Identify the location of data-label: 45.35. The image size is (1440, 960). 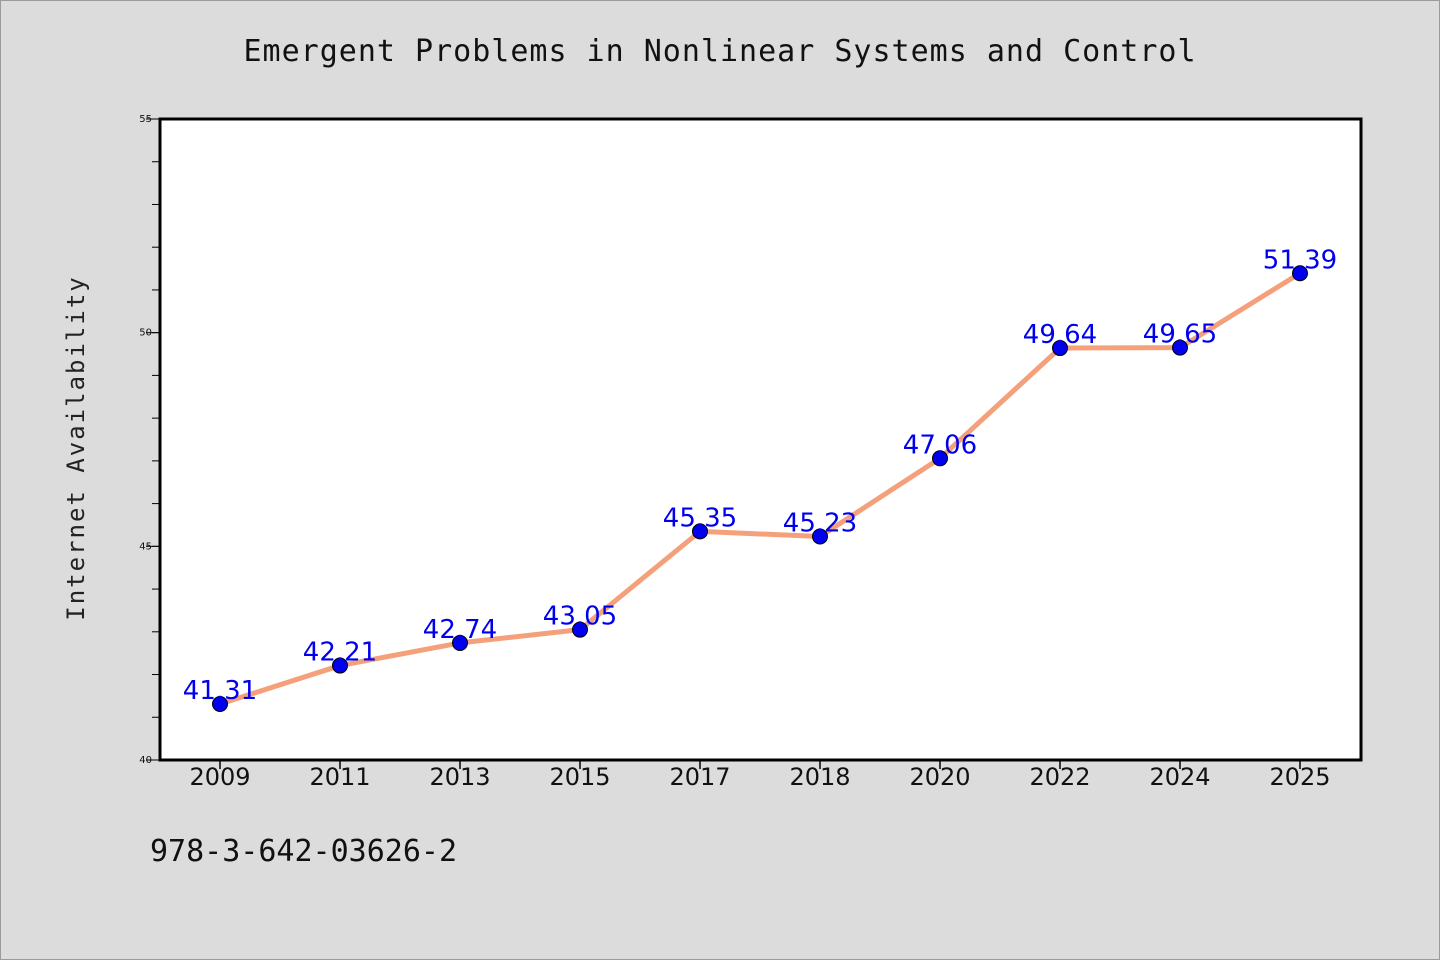
(700, 518).